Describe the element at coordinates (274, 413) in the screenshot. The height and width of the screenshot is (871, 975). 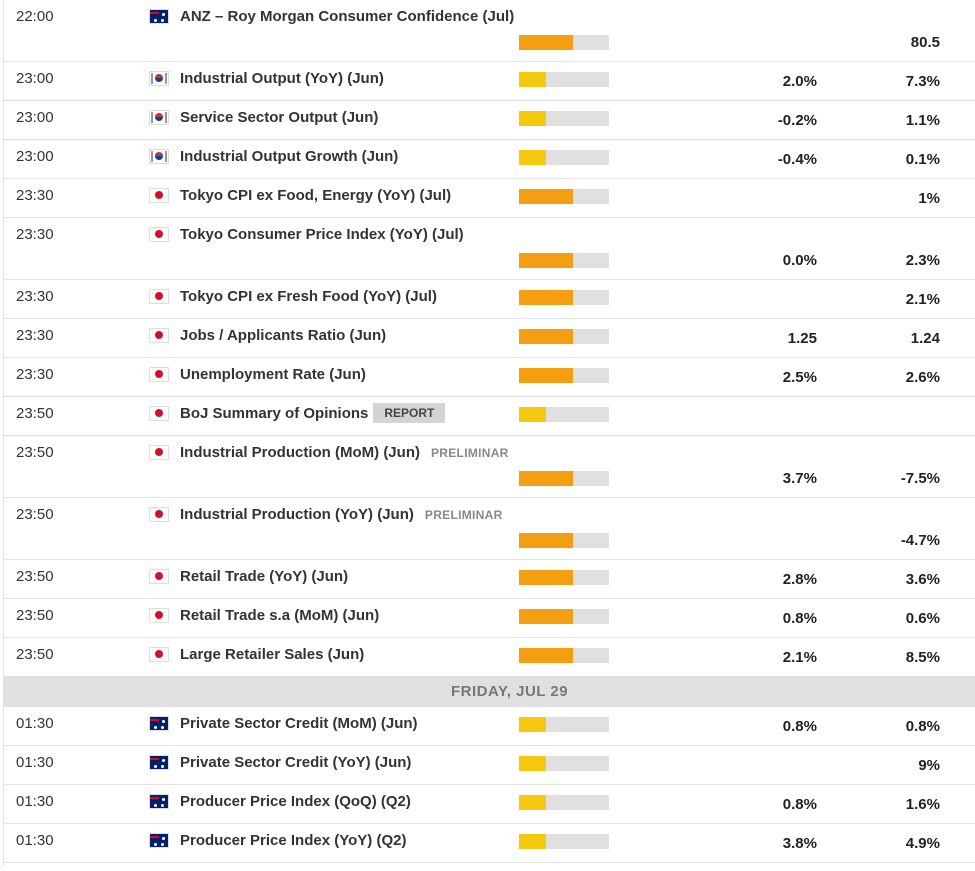
I see `event-name: BoJ Summary of Opinions` at that location.